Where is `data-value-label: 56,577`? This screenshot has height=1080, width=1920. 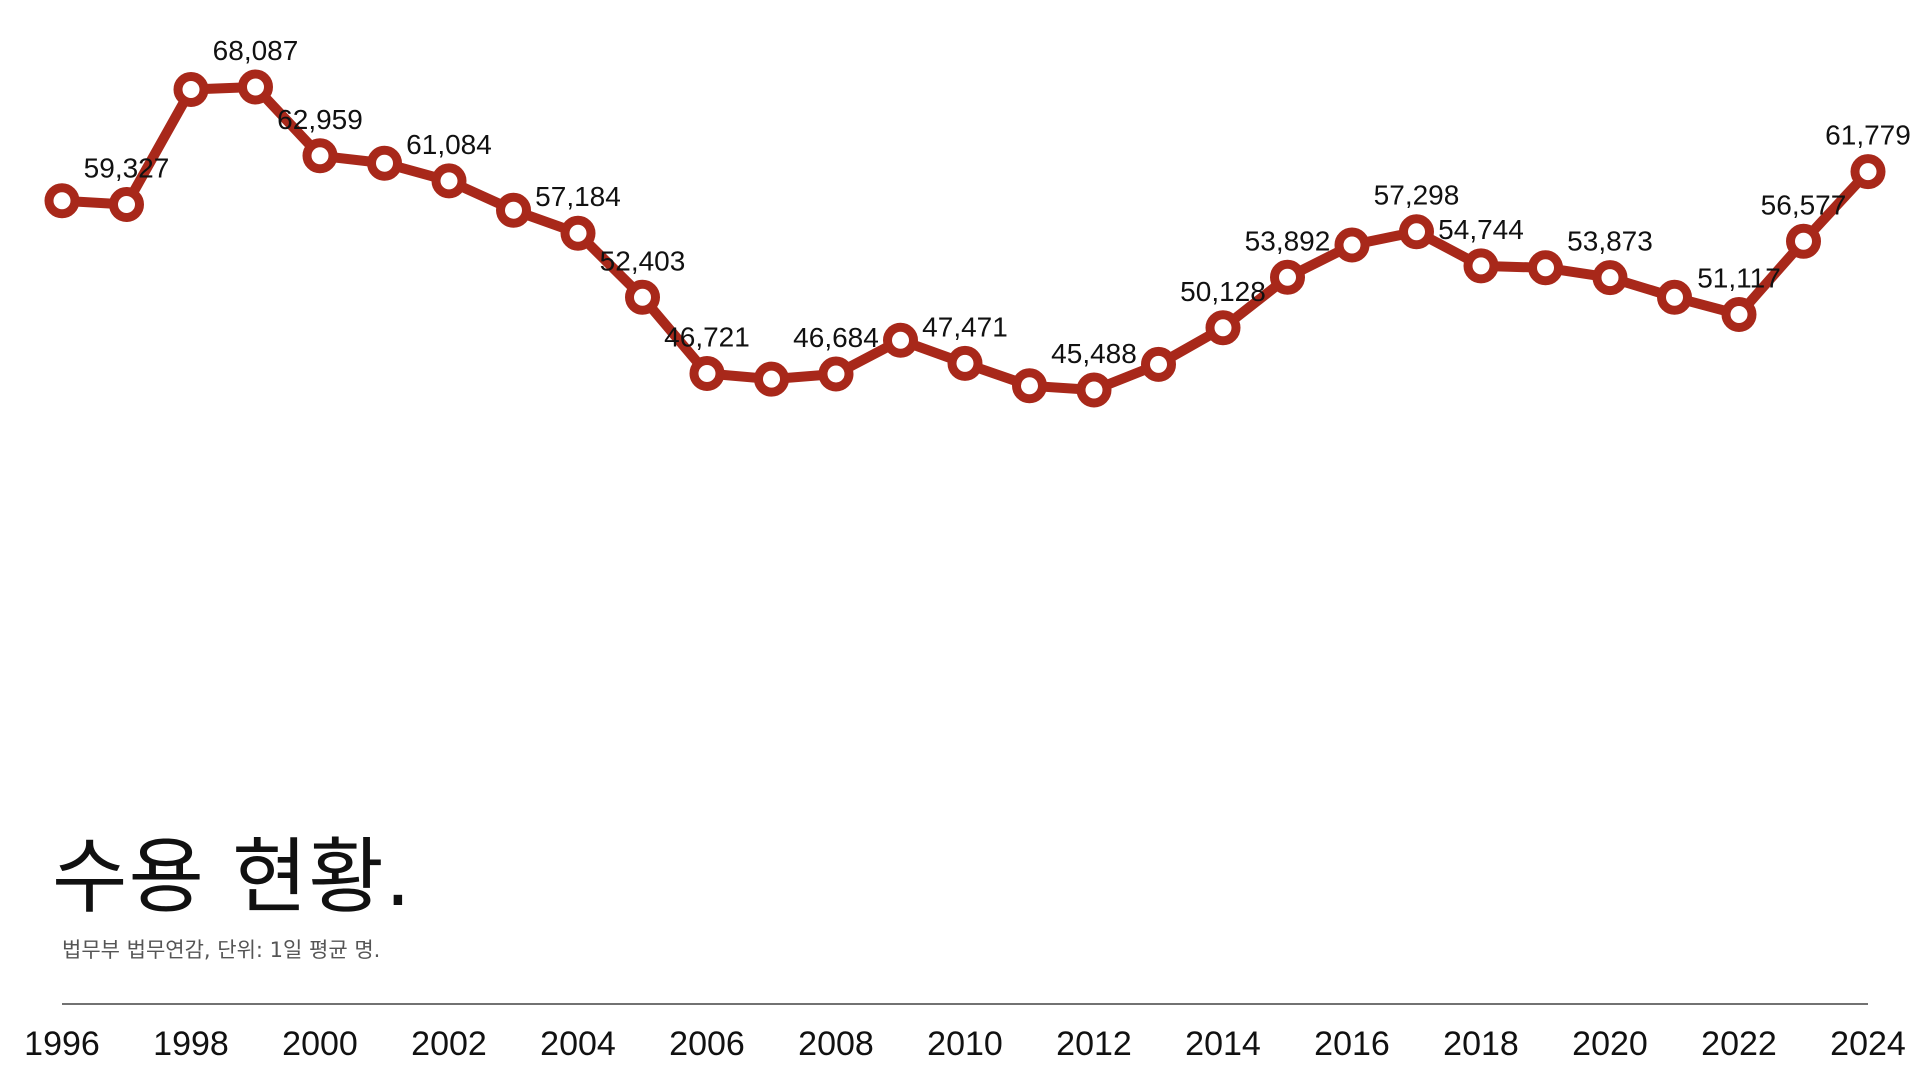
data-value-label: 56,577 is located at coordinates (1804, 204).